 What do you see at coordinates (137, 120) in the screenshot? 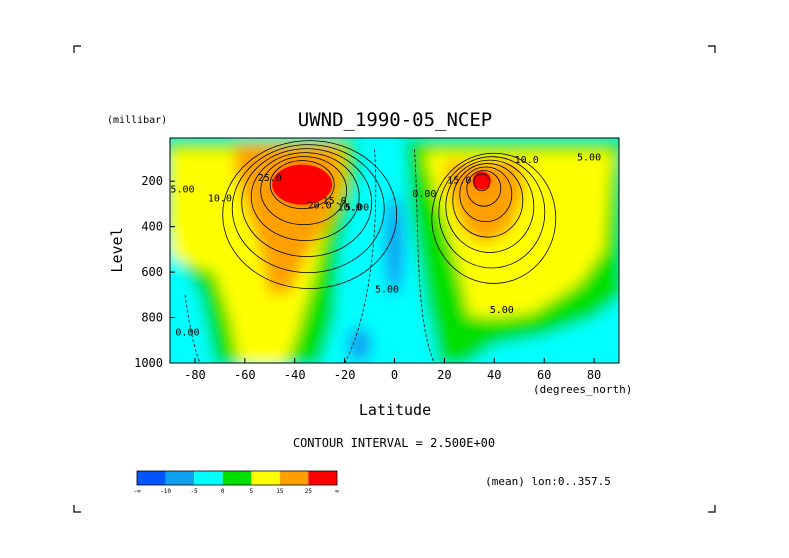
I see `y-axis-units: (millibar)` at bounding box center [137, 120].